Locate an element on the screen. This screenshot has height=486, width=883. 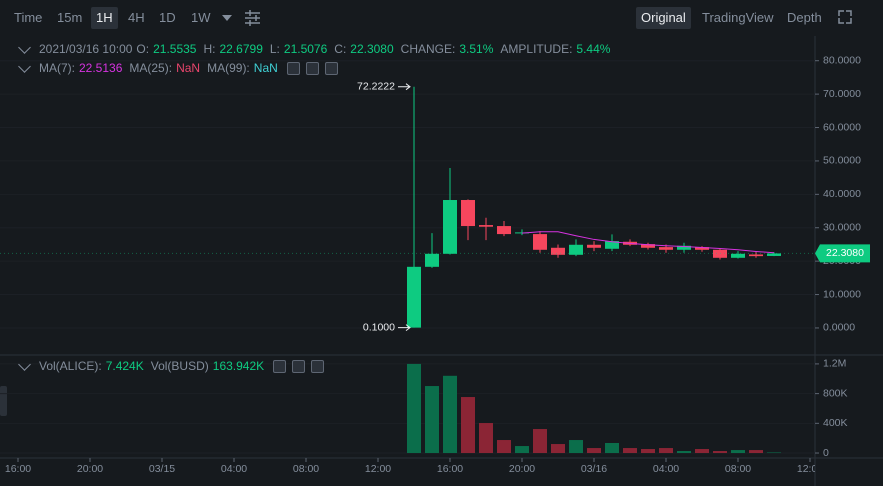
last-price-tag is located at coordinates (842, 253).